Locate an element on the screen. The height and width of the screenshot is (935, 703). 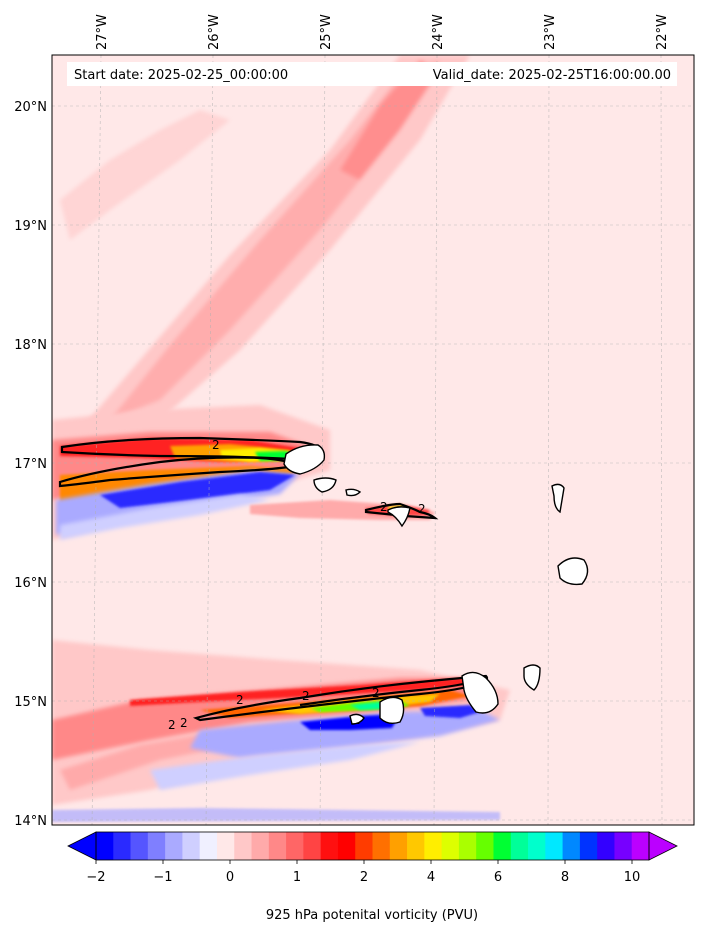
island-brava is located at coordinates (357, 719).